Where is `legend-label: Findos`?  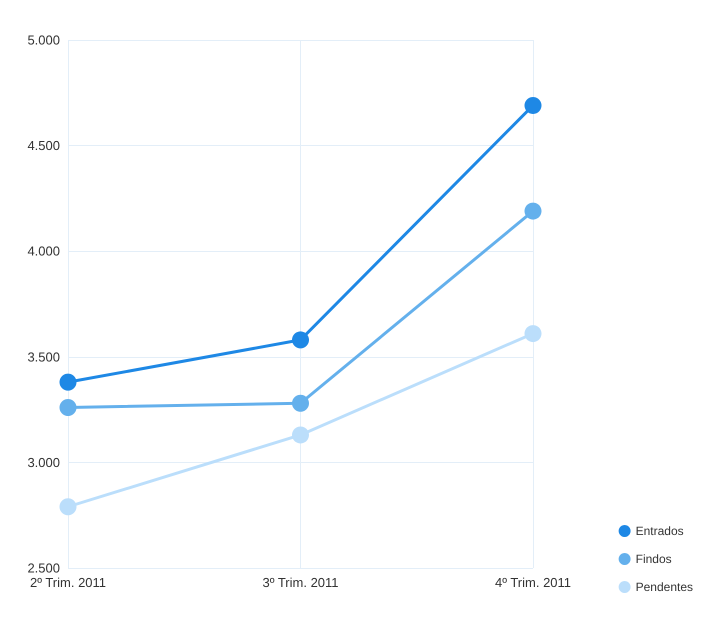 legend-label: Findos is located at coordinates (654, 559).